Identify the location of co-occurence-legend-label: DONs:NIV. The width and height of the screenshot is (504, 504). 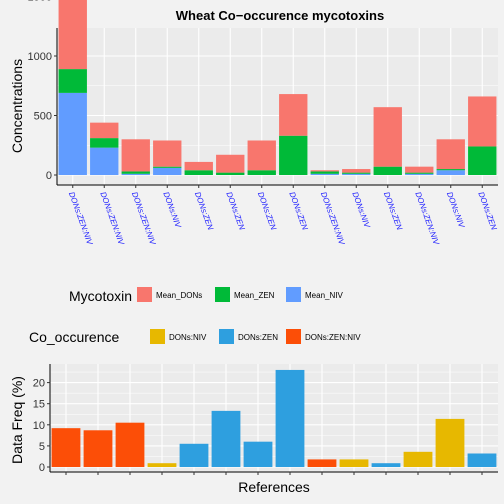
(188, 337).